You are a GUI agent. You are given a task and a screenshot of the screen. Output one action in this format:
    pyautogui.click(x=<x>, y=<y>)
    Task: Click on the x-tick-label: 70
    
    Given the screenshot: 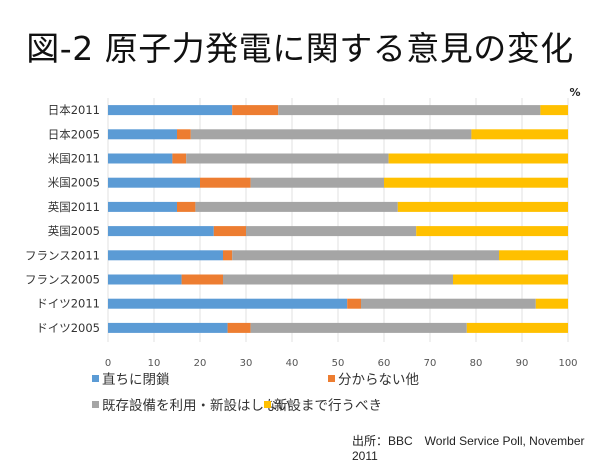 What is the action you would take?
    pyautogui.click(x=430, y=363)
    